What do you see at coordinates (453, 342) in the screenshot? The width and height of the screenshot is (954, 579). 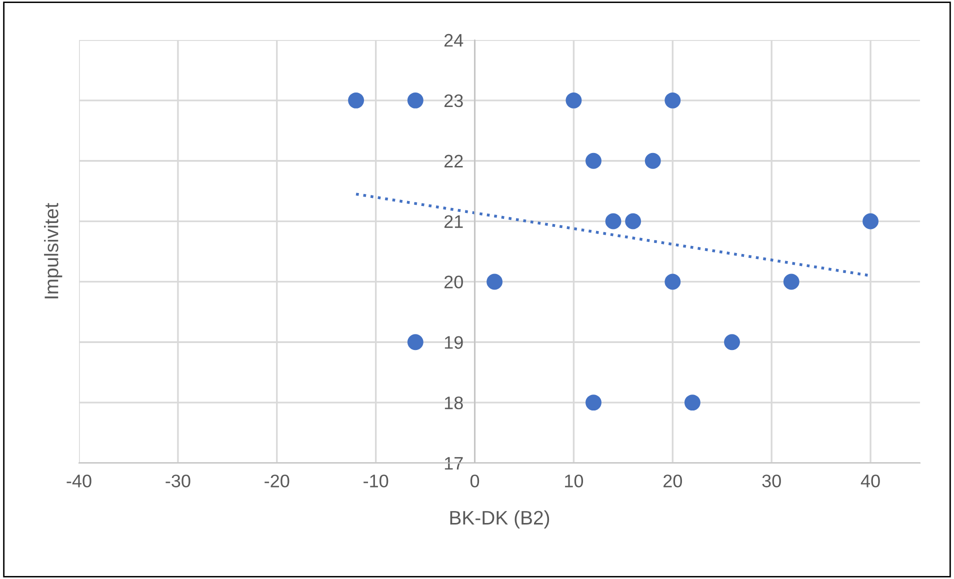 I see `y-tick-label: 19` at bounding box center [453, 342].